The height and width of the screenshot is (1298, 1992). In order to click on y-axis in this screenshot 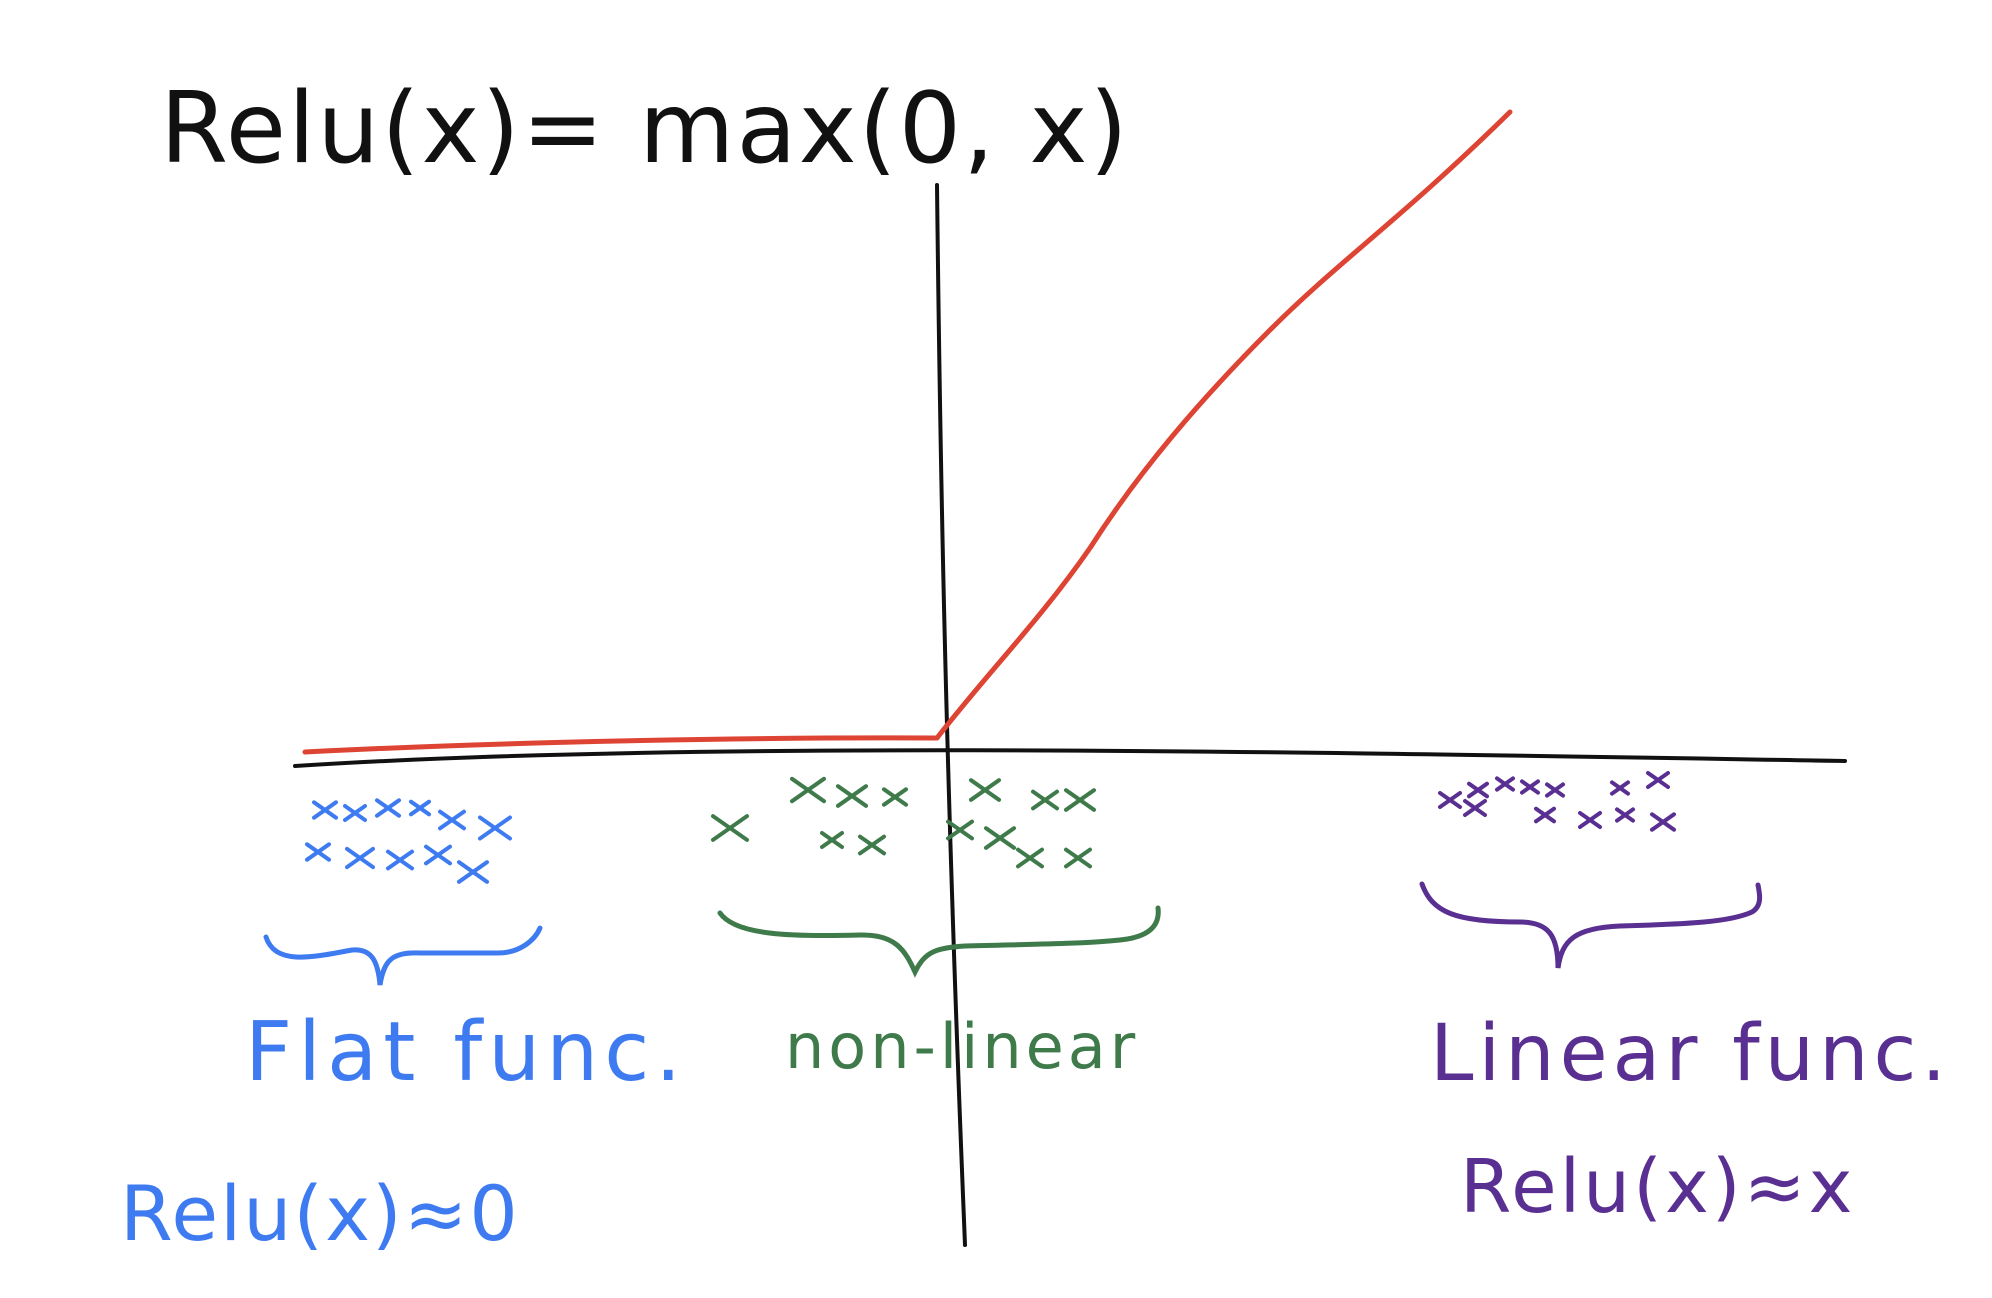, I will do `click(951, 715)`.